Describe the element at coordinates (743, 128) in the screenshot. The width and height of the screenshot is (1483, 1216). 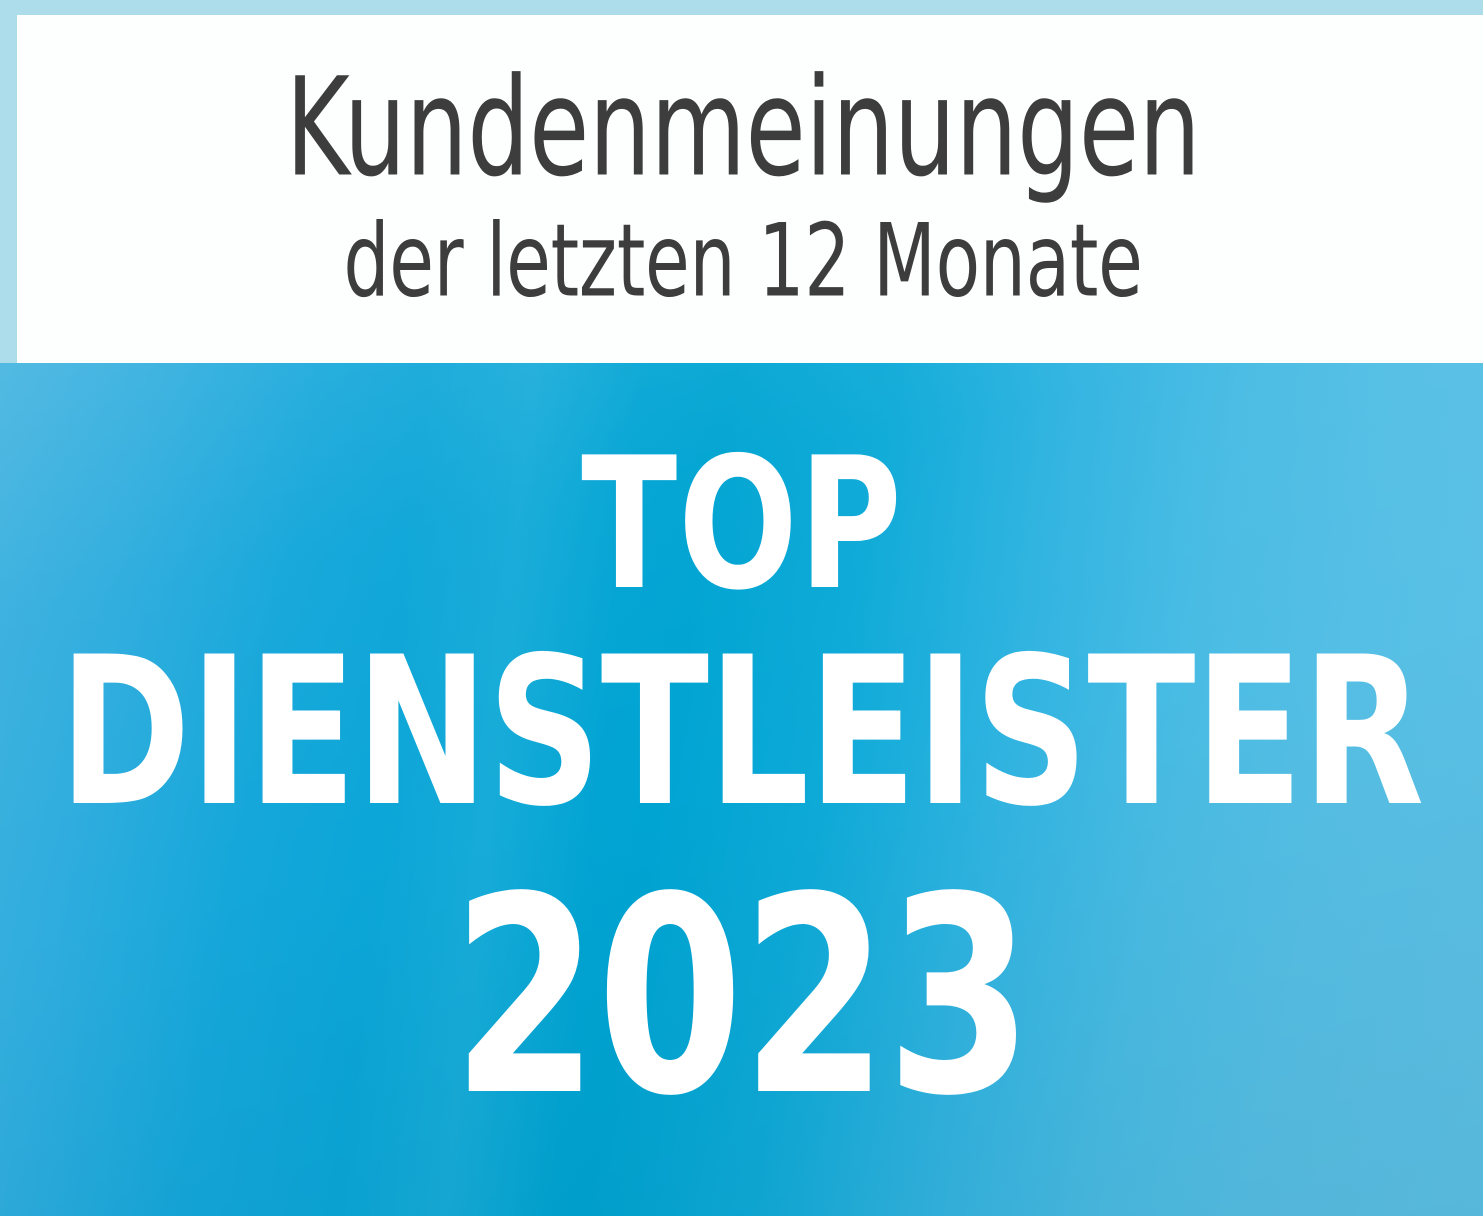
I see `page-title: Kundenmeinungen` at that location.